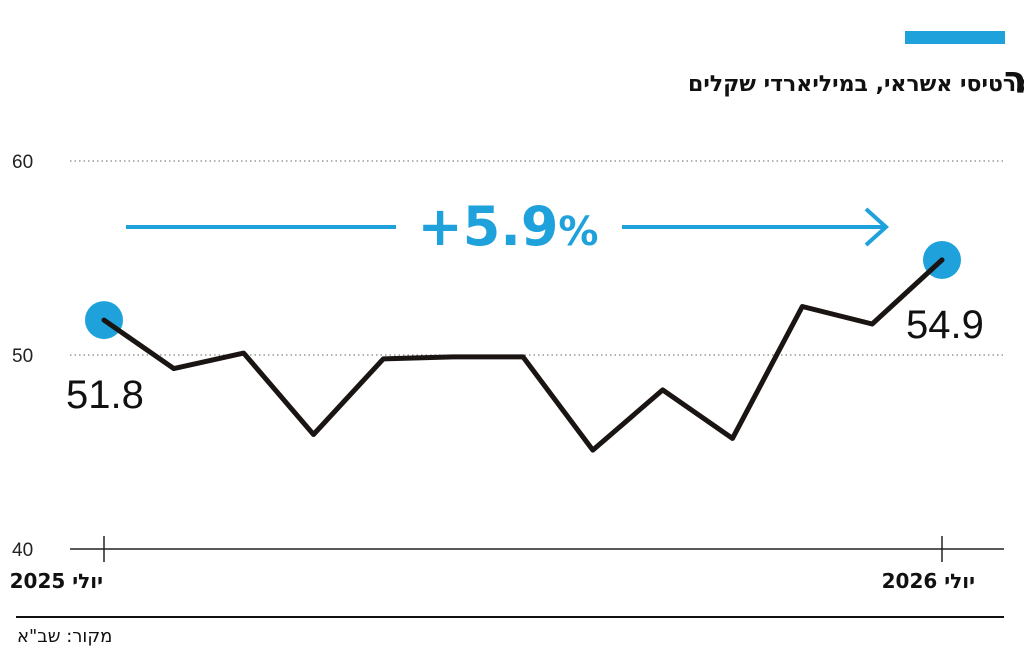  I want to click on y-tick-label: 40, so click(22, 550).